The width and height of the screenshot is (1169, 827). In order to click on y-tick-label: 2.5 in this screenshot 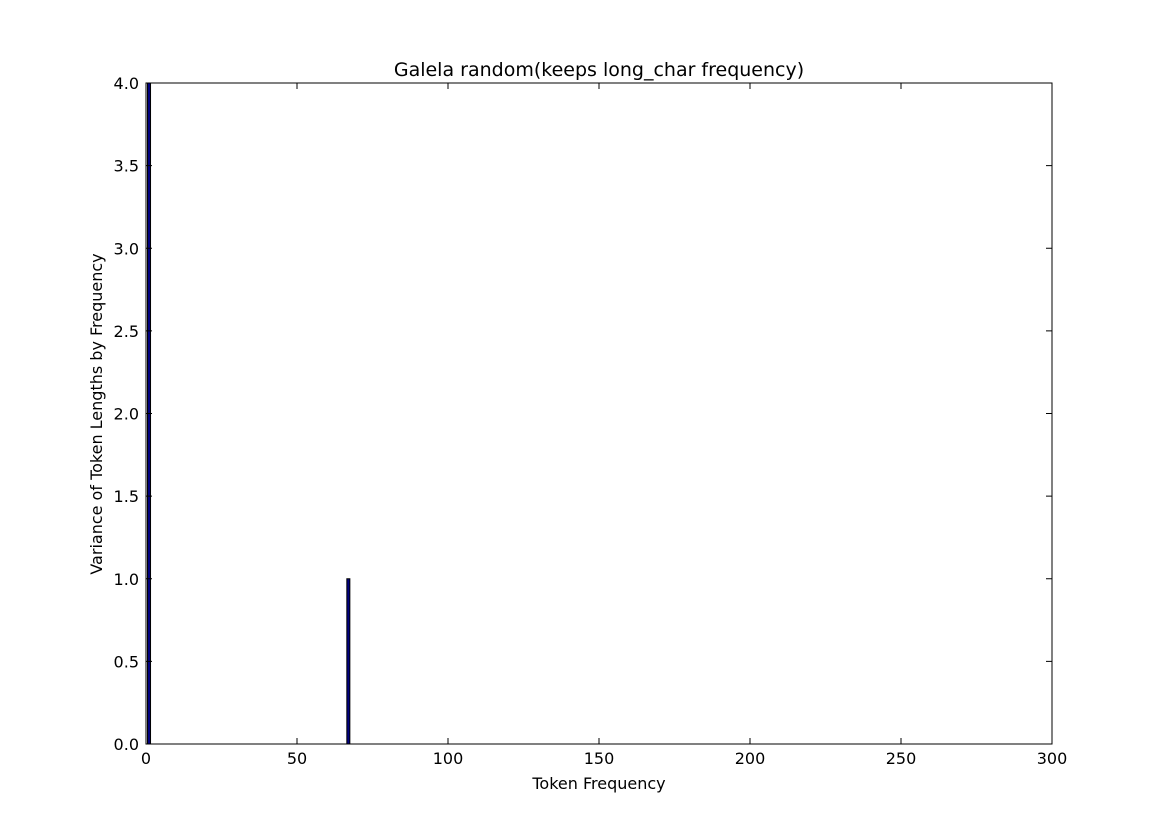, I will do `click(126, 331)`.